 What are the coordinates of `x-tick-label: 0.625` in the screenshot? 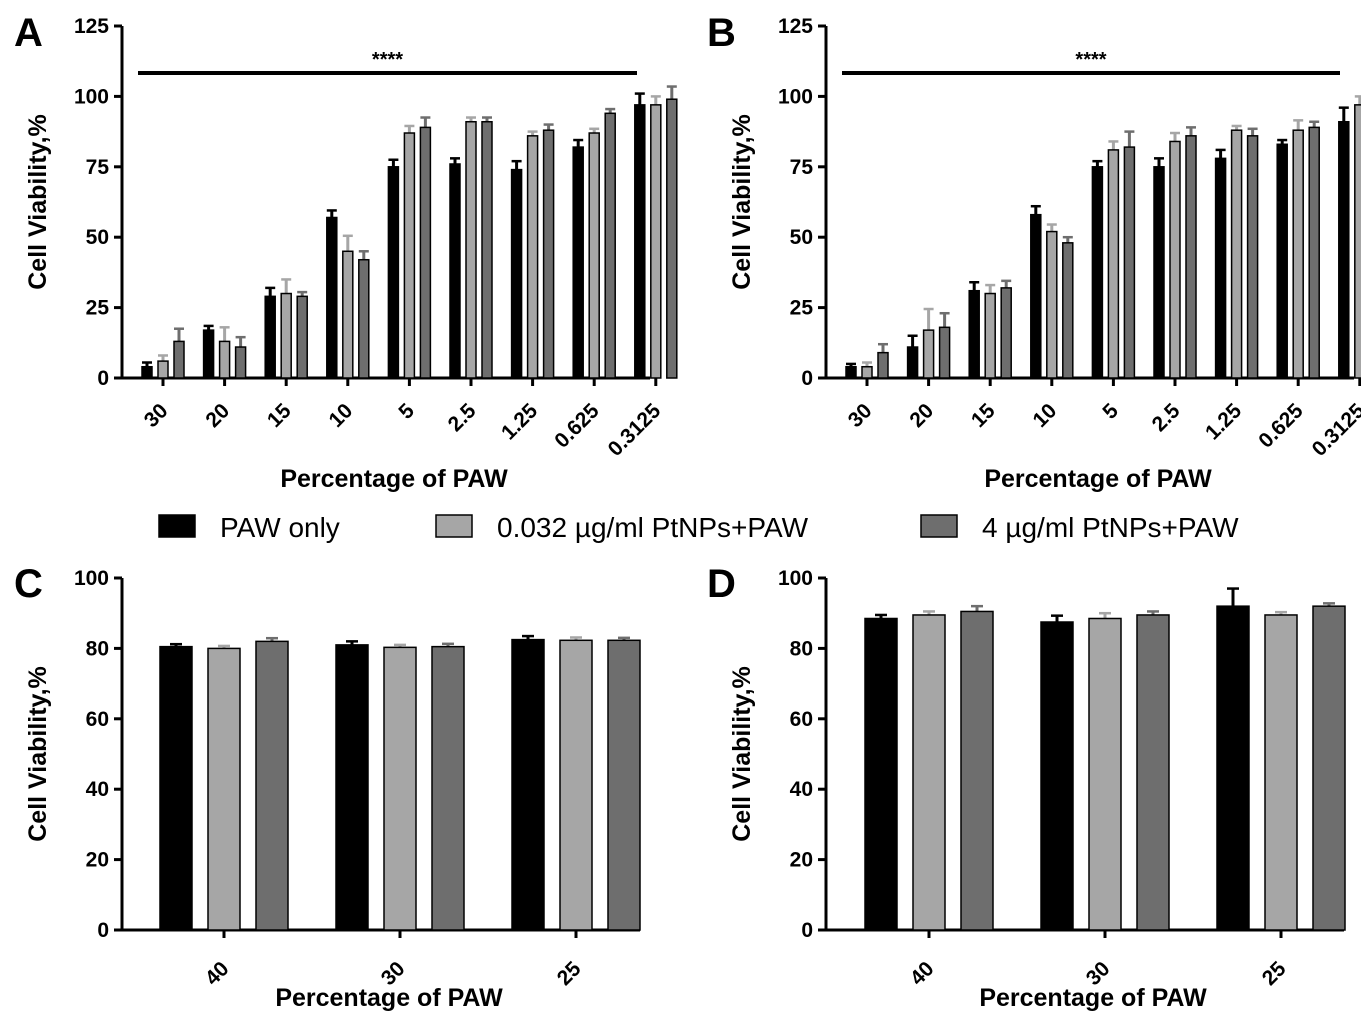 It's located at (577, 426).